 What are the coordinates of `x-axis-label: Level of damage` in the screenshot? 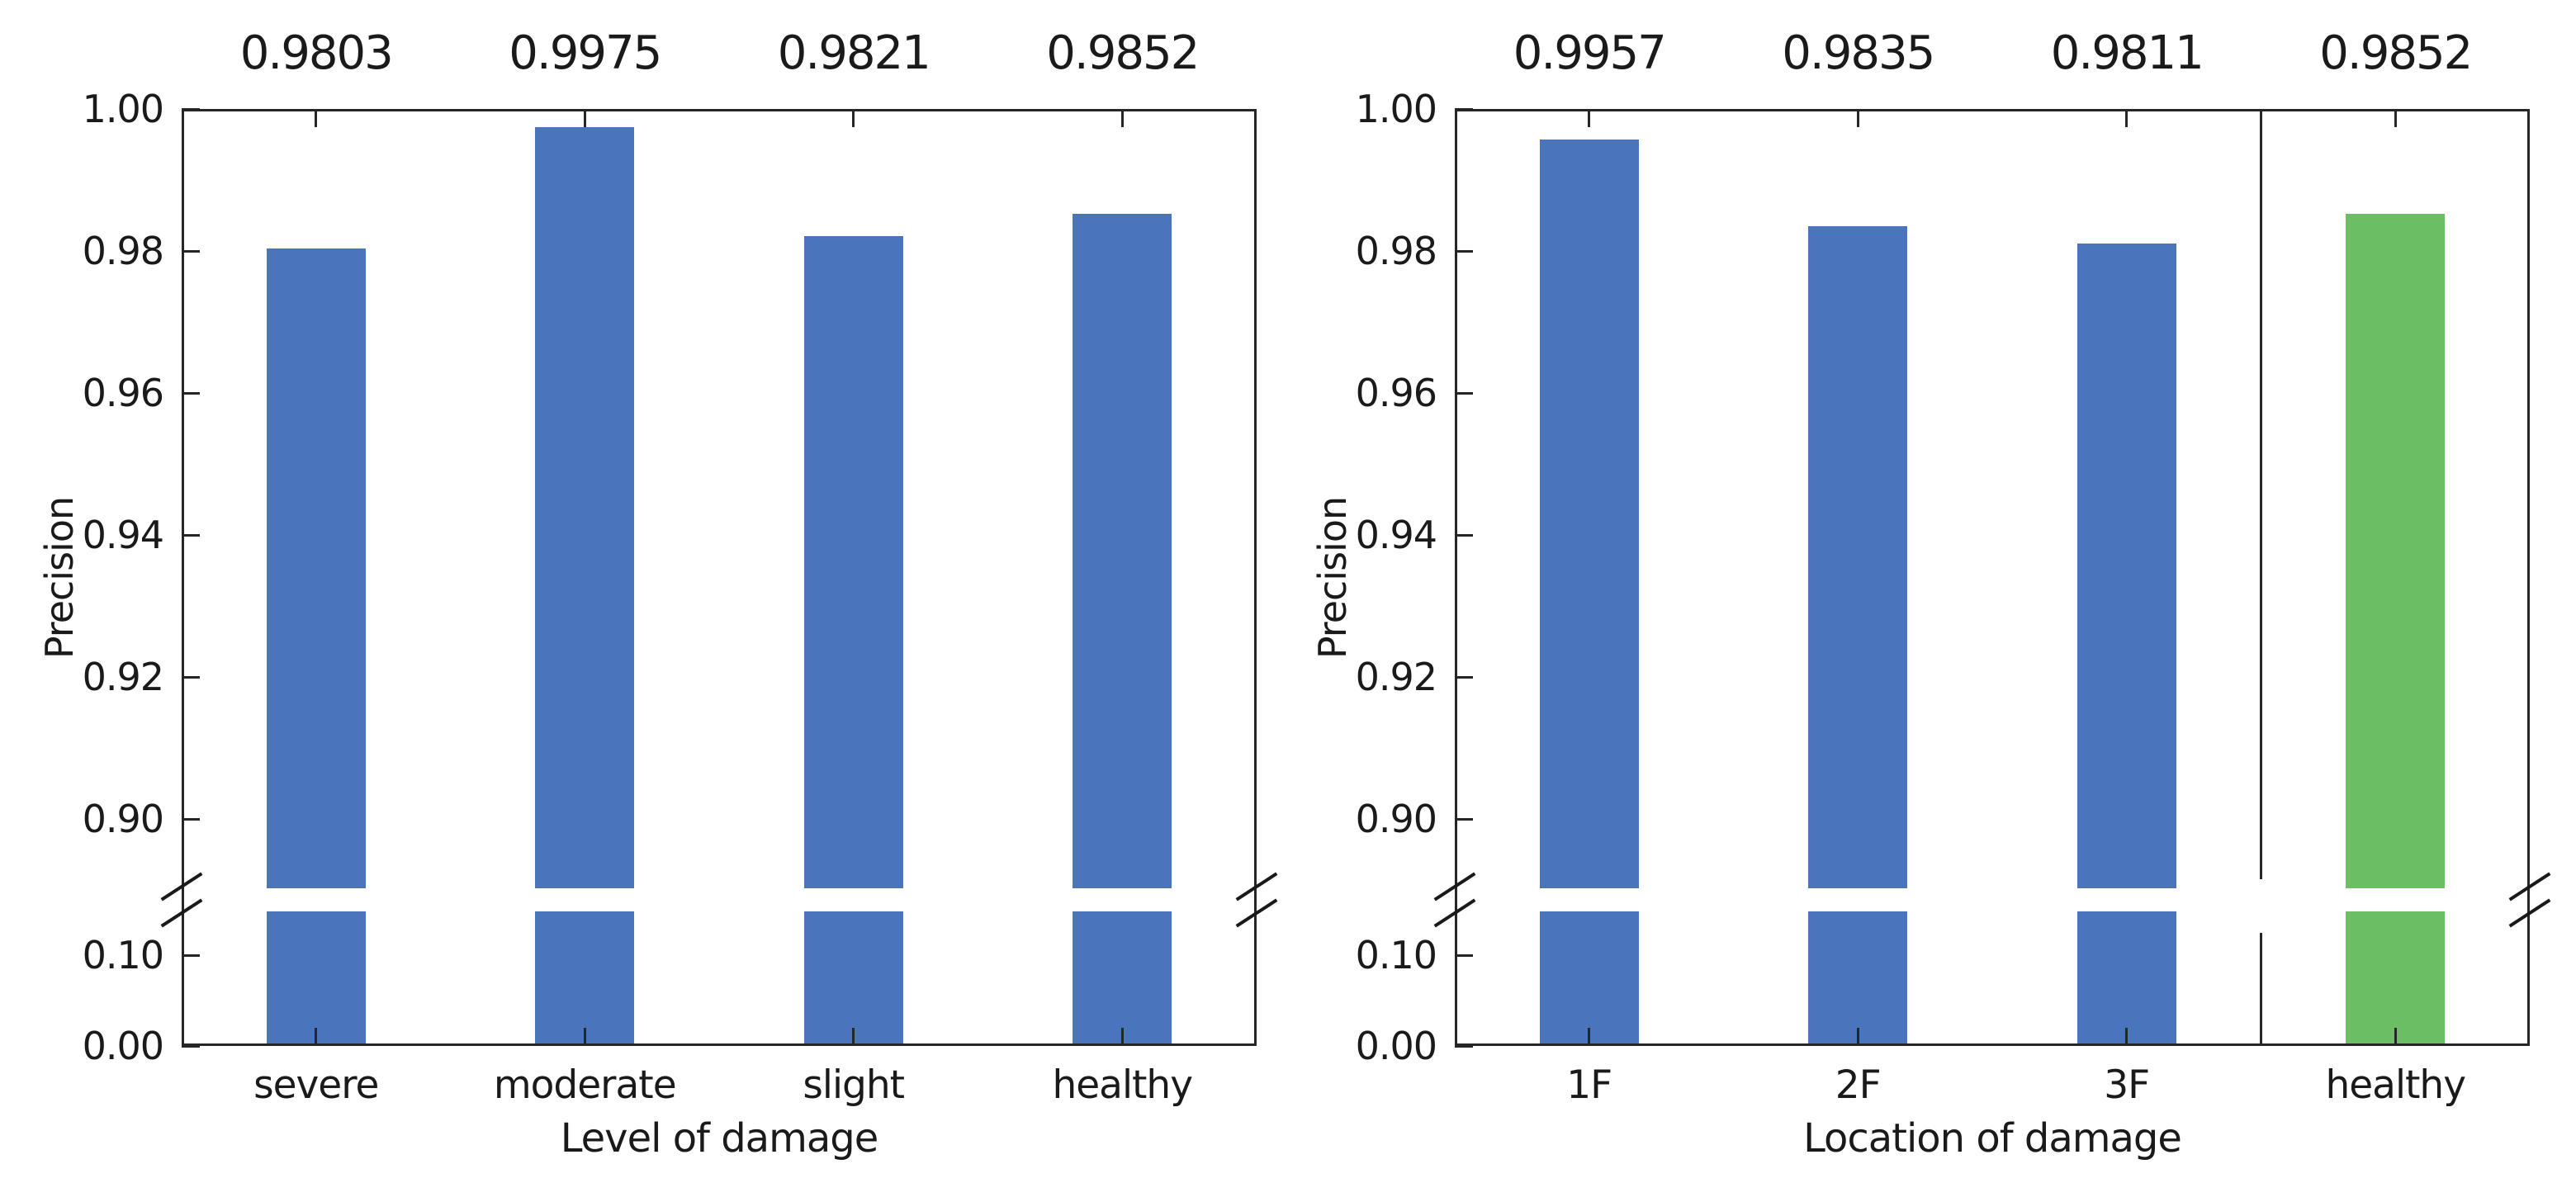 It's located at (719, 1138).